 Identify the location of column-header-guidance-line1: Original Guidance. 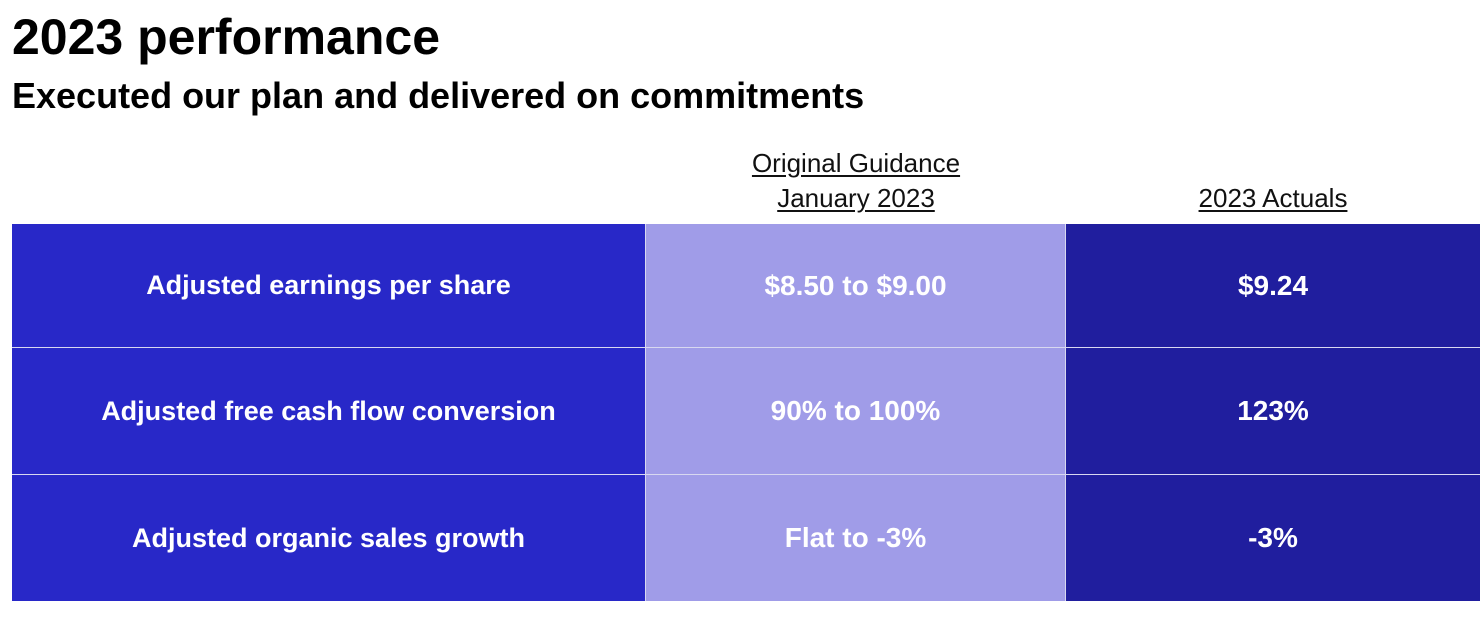
(856, 163).